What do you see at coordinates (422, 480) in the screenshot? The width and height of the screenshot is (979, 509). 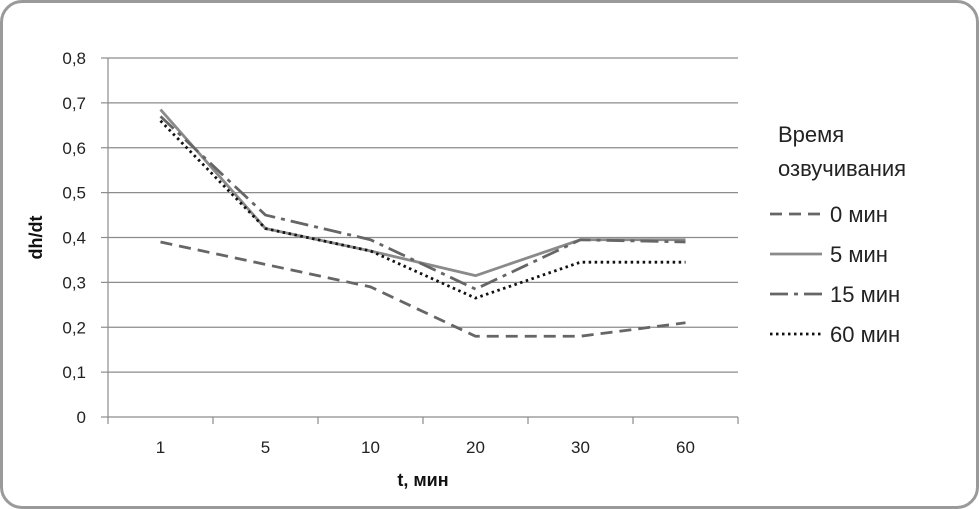 I see `x-axis-title: t, мин` at bounding box center [422, 480].